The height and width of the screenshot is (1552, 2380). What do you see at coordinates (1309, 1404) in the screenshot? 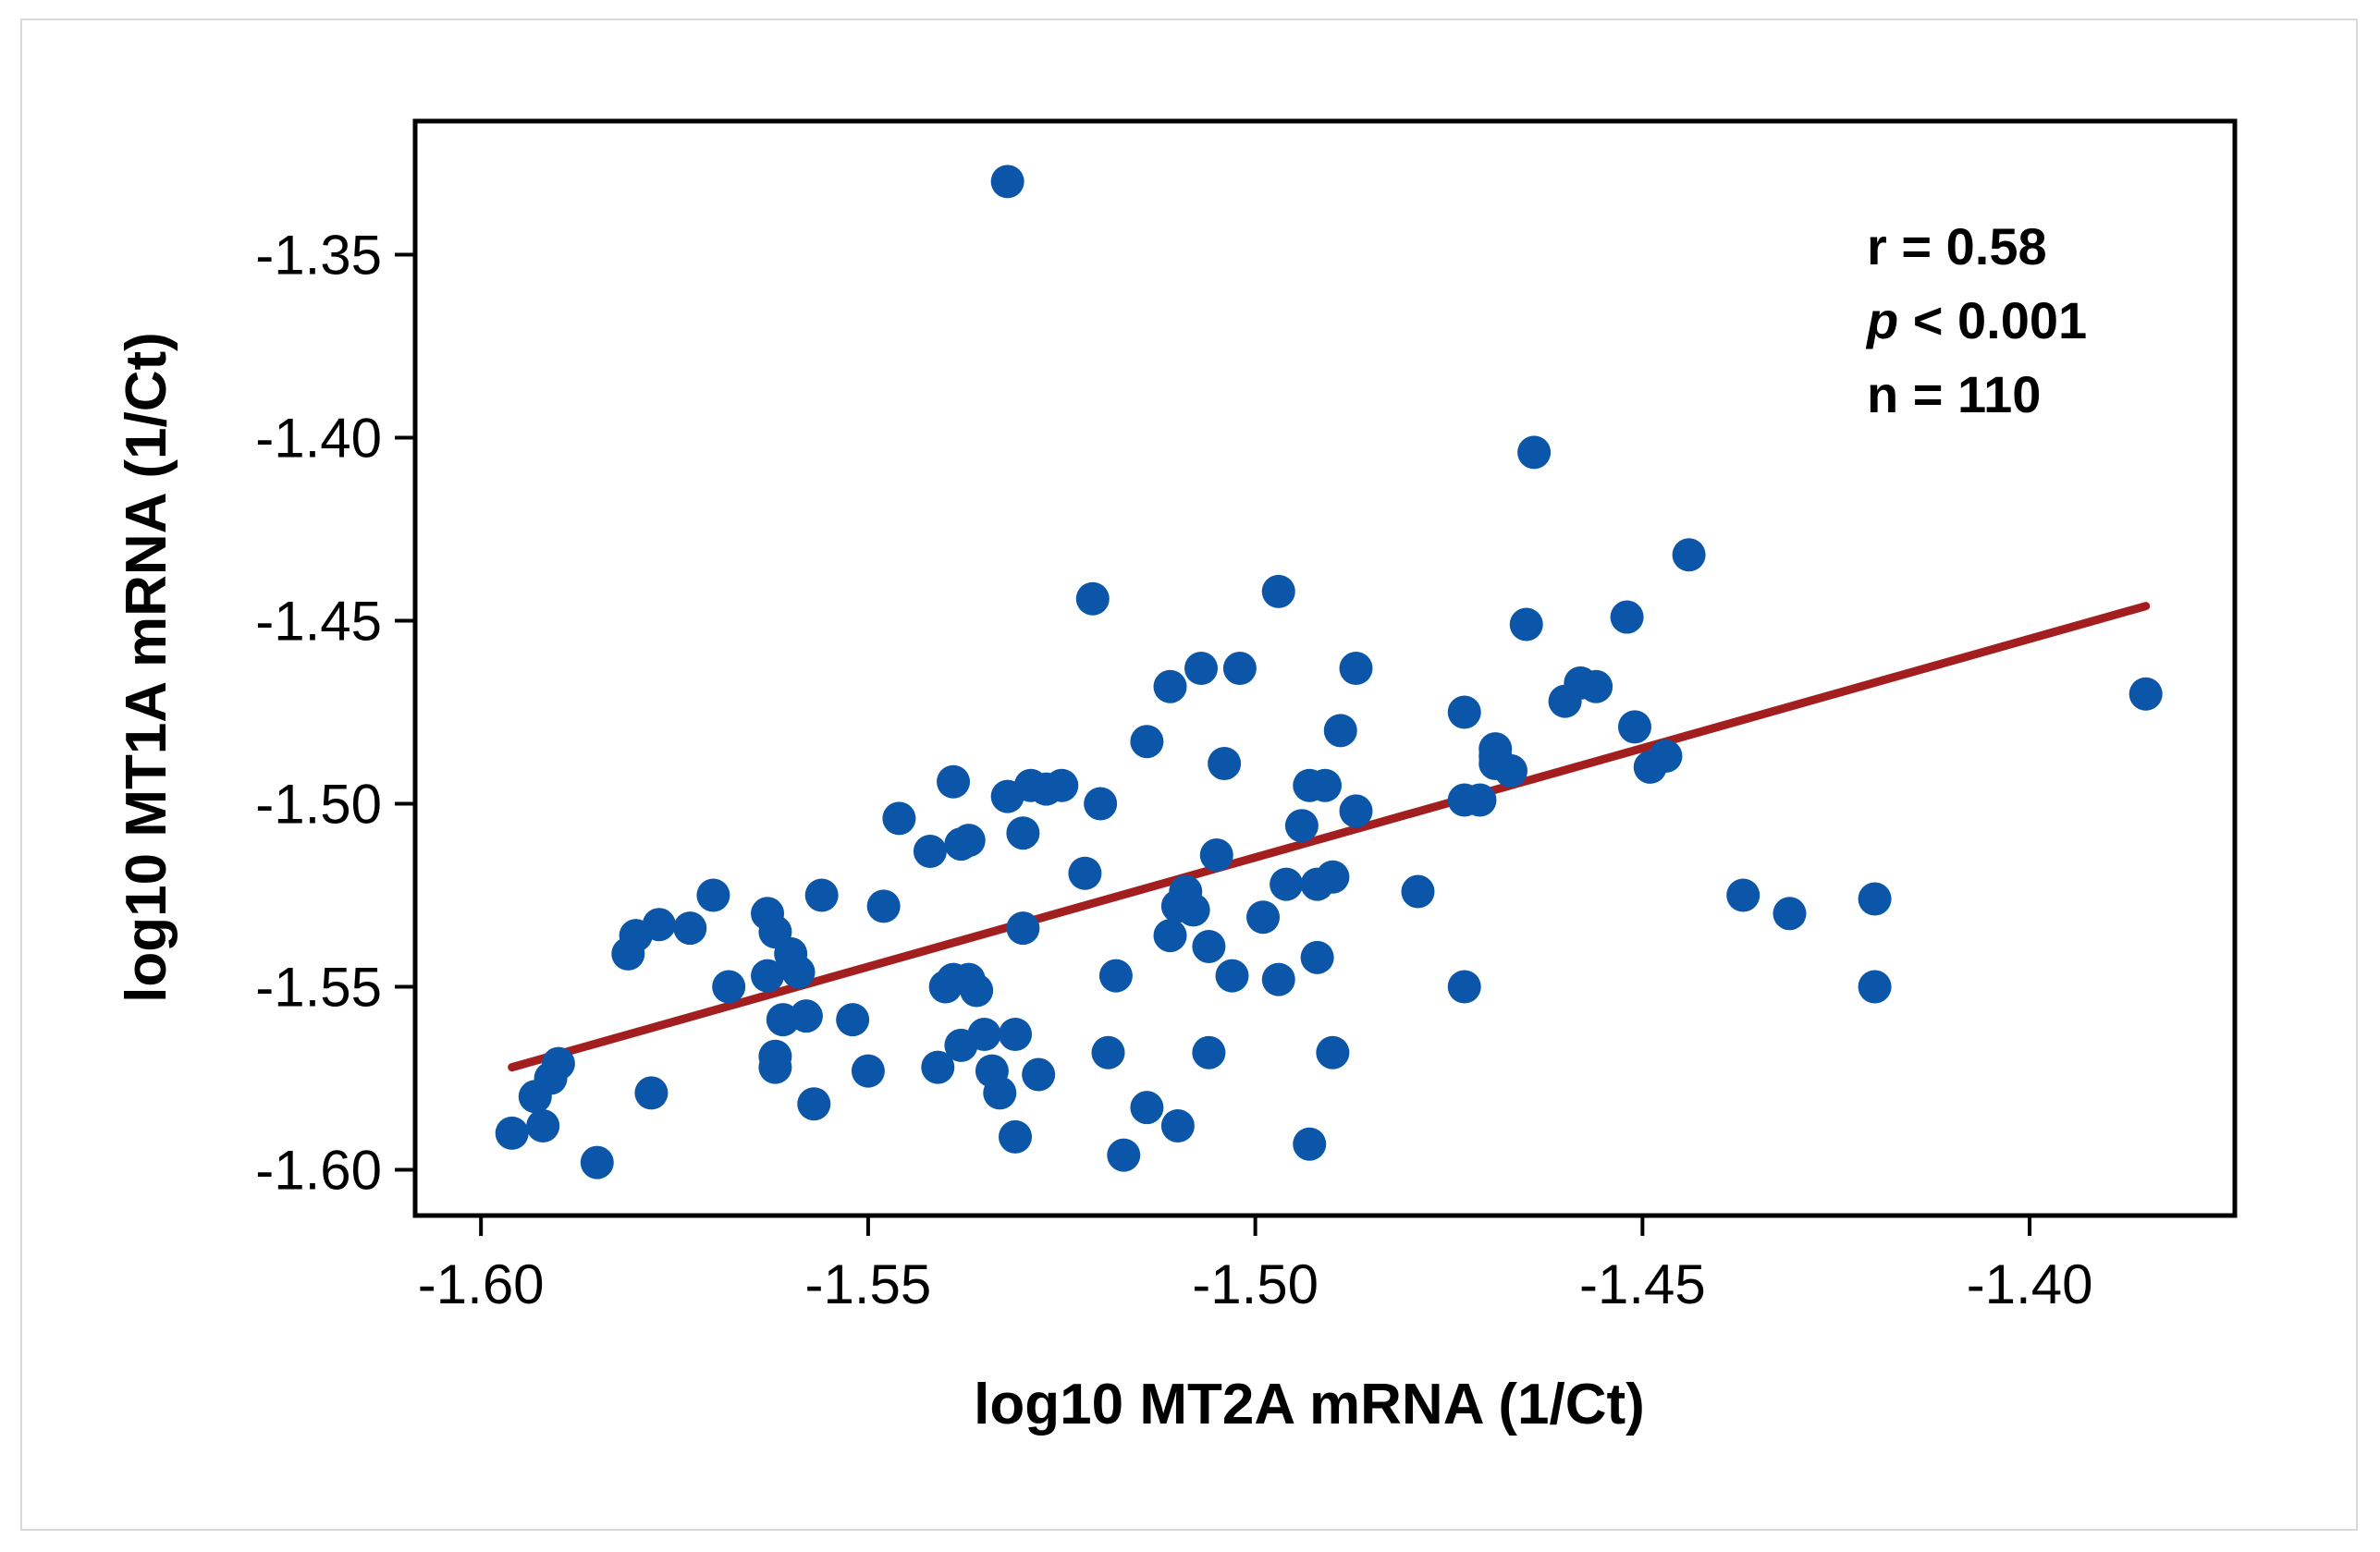
I see `x-axis-title: log10 MT2A mRNA (1/Ct)` at bounding box center [1309, 1404].